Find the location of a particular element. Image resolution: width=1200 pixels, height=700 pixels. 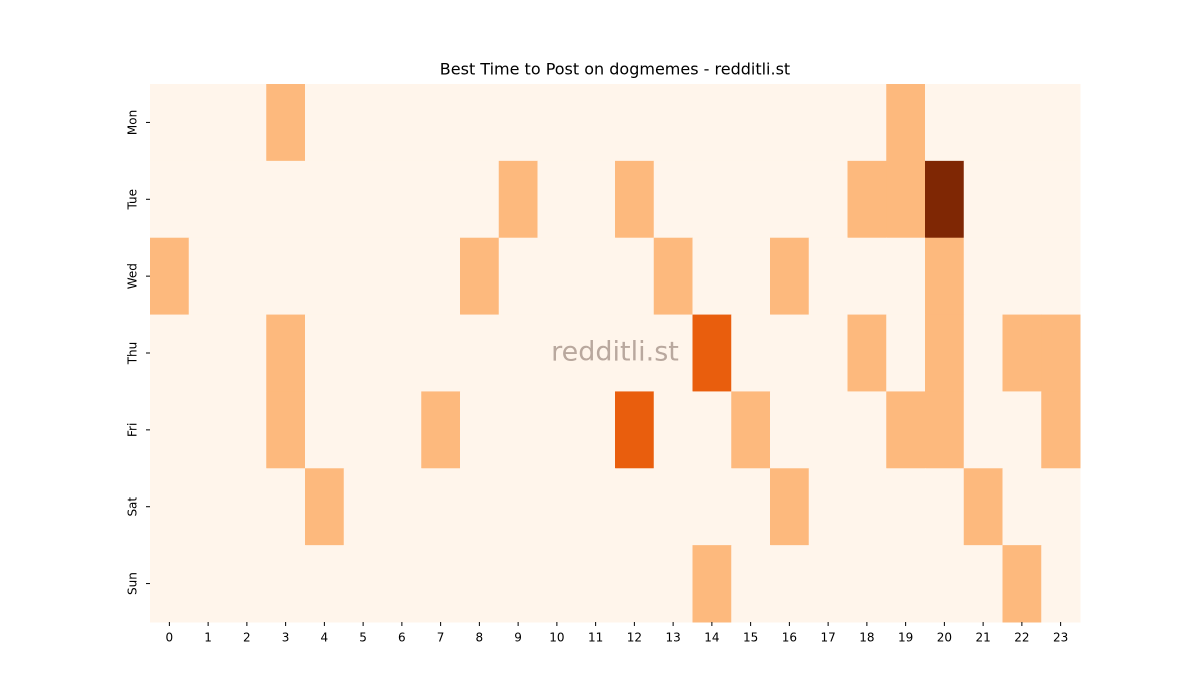

x-tick-label: 19 is located at coordinates (905, 638).